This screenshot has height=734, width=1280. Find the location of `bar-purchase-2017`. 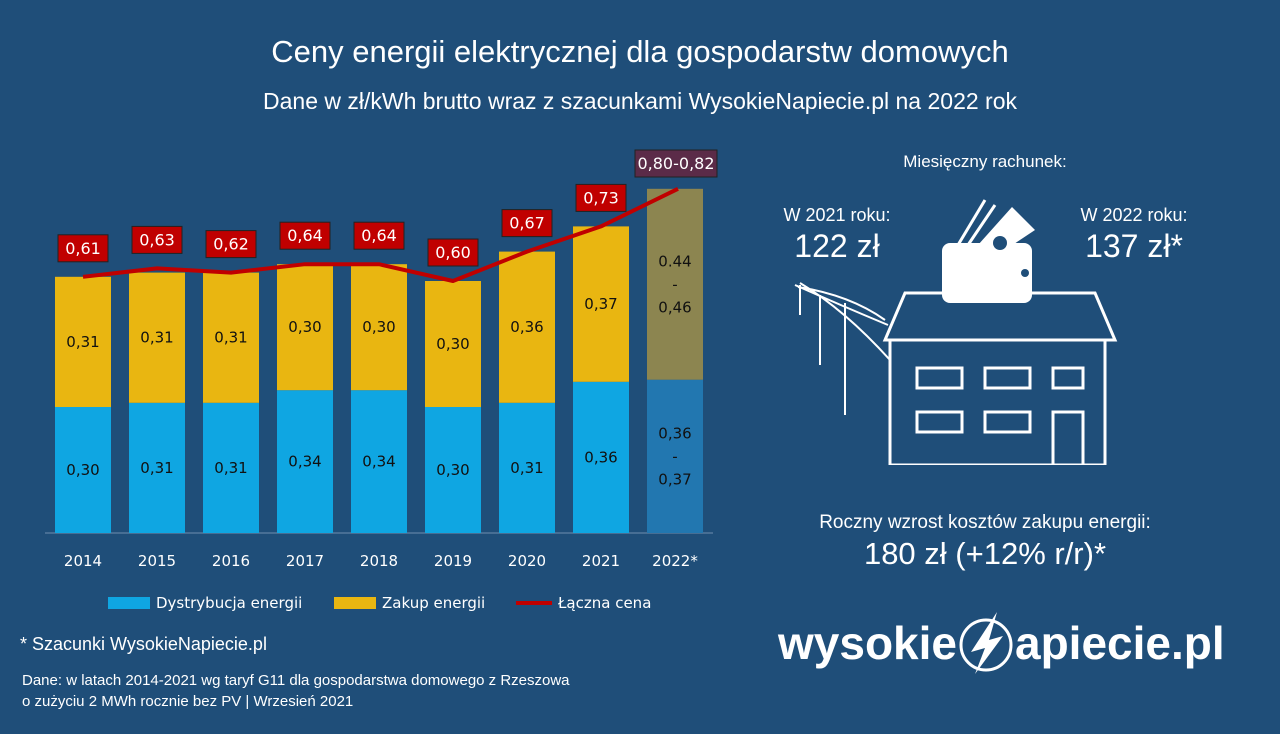

bar-purchase-2017 is located at coordinates (305, 327).